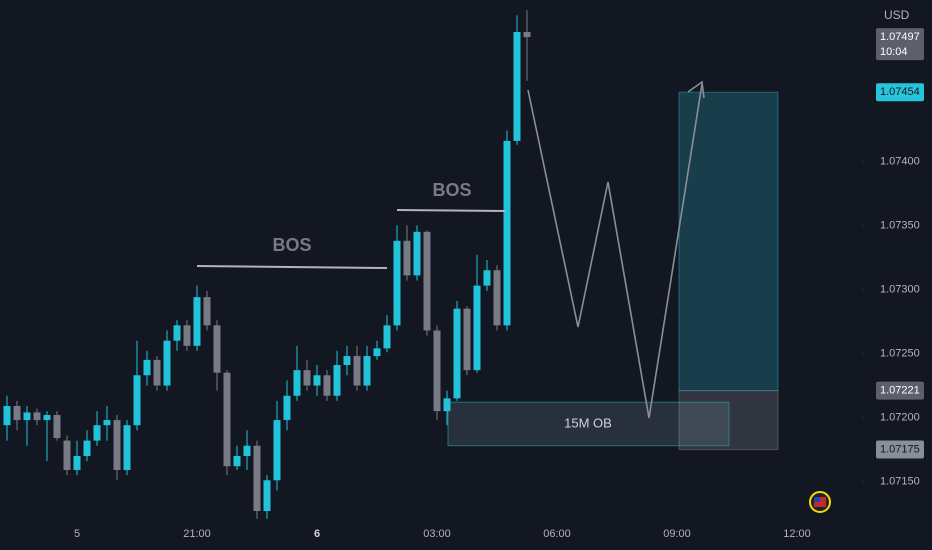 This screenshot has height=550, width=932. I want to click on target-price-box, so click(900, 92).